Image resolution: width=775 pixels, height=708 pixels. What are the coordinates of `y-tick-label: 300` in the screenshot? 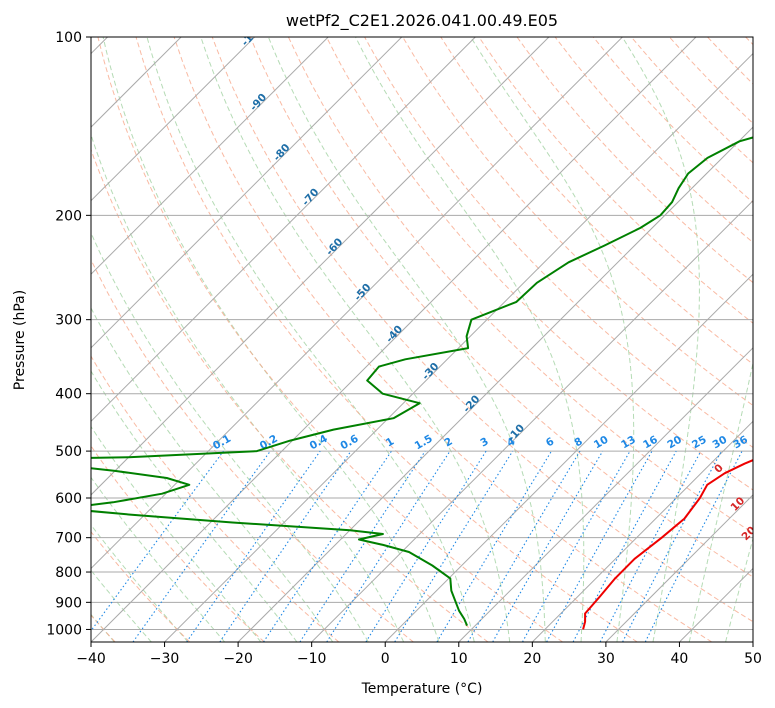 It's located at (68, 321).